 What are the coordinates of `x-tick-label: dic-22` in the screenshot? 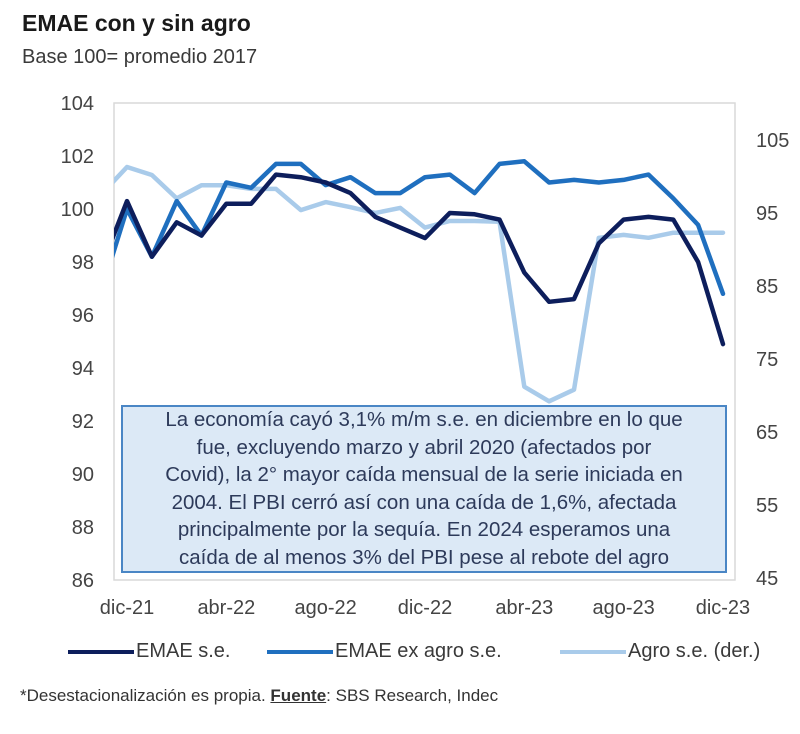 It's located at (425, 608).